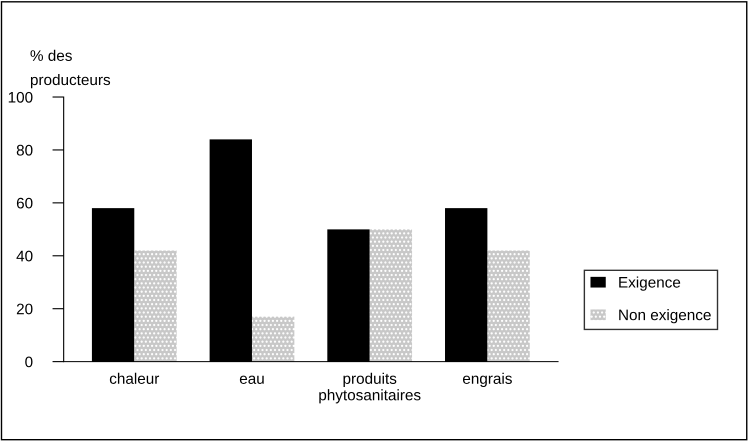  Describe the element at coordinates (135, 378) in the screenshot. I see `x-tick-label: chaleur` at that location.